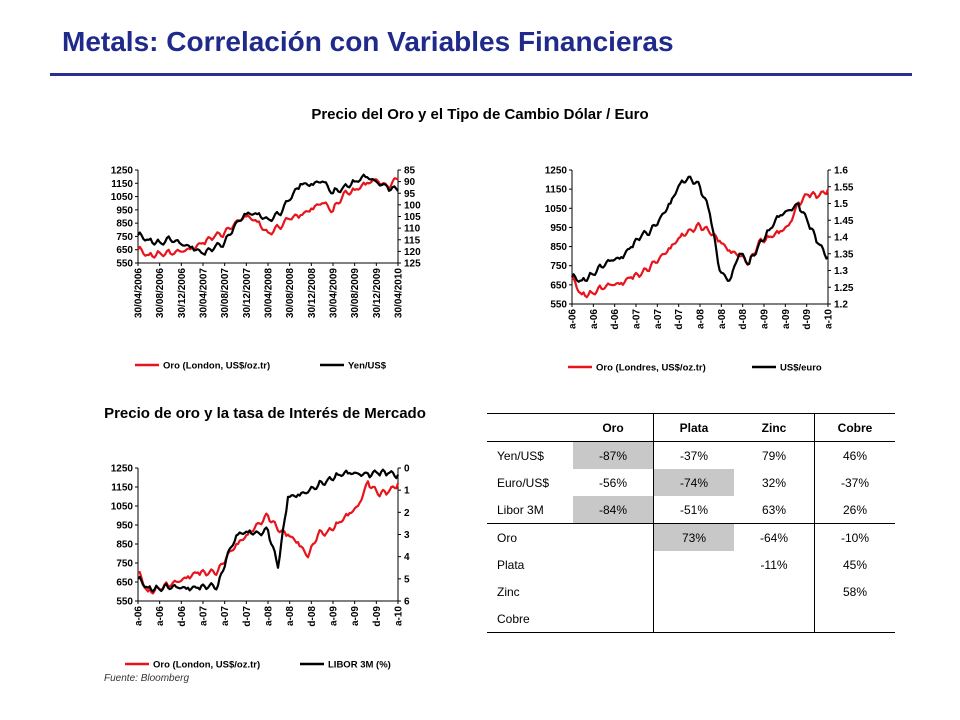 Image resolution: width=960 pixels, height=720 pixels. Describe the element at coordinates (530, 619) in the screenshot. I see `table-row-label: Cobre` at that location.